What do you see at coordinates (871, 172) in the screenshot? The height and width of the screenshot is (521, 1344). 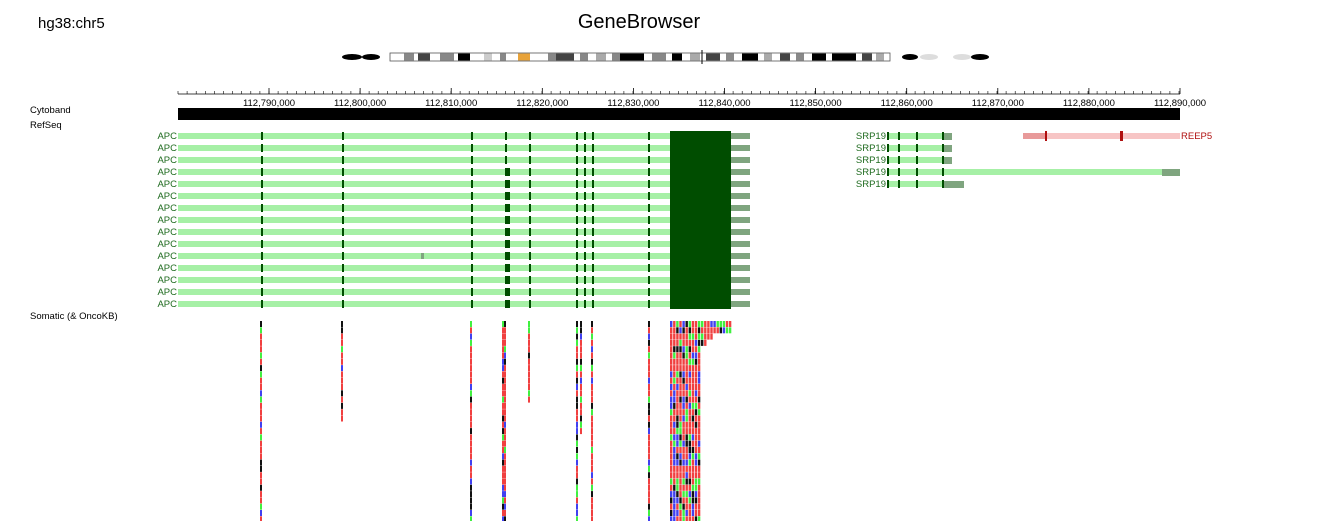 I see `srp19-transcript-label: SRP19` at bounding box center [871, 172].